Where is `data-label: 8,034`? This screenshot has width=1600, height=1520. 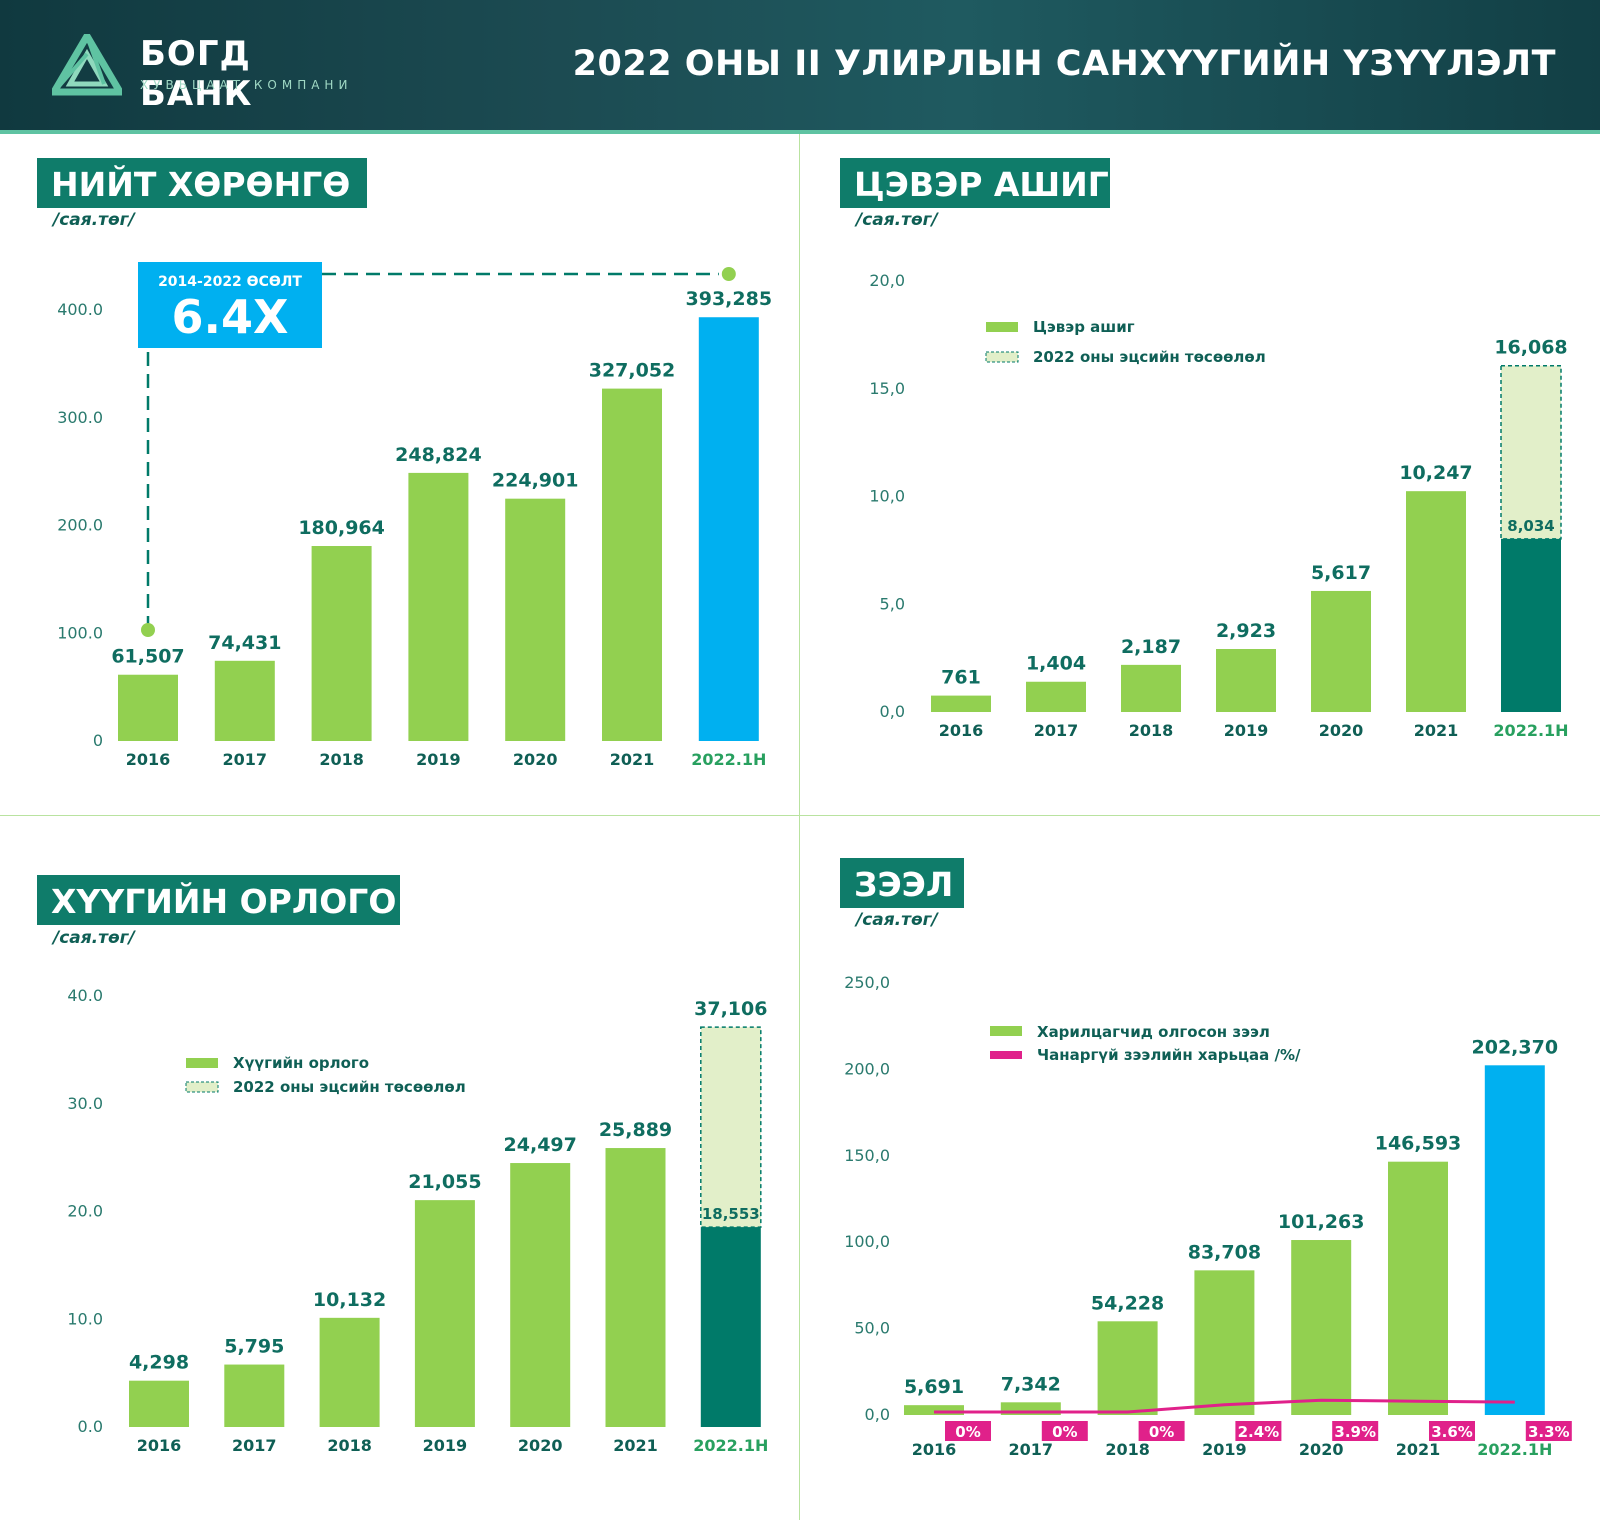 data-label: 8,034 is located at coordinates (1530, 526).